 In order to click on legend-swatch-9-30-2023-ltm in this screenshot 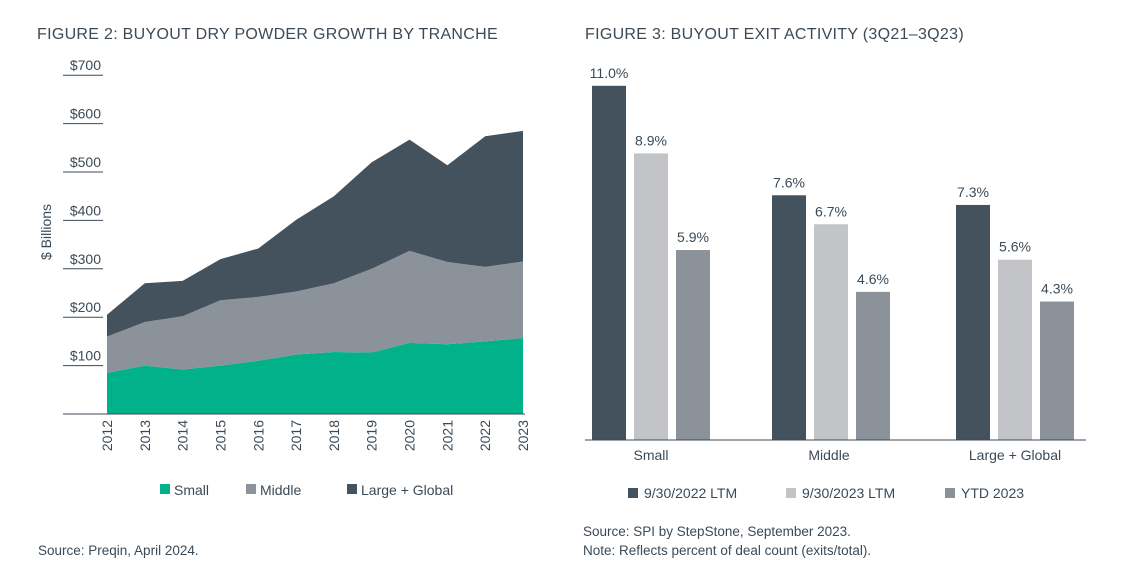, I will do `click(791, 493)`.